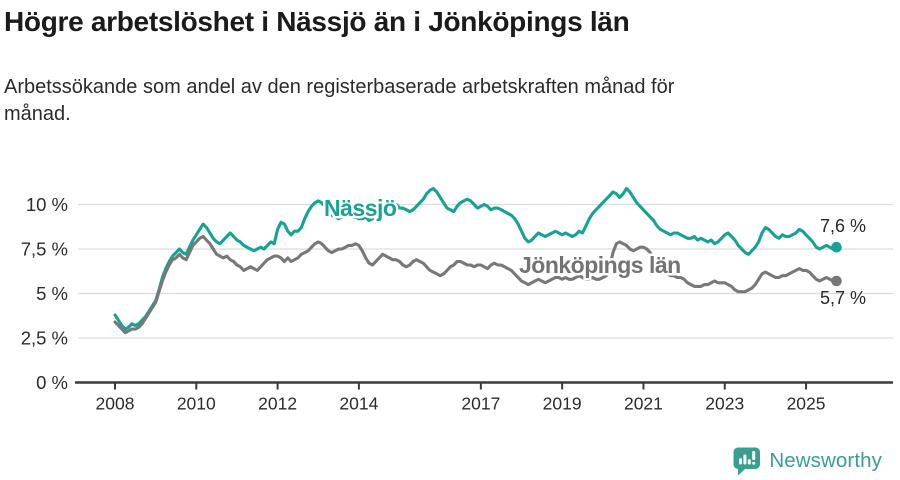  I want to click on y-tick-label: 2,5 %, so click(44, 338).